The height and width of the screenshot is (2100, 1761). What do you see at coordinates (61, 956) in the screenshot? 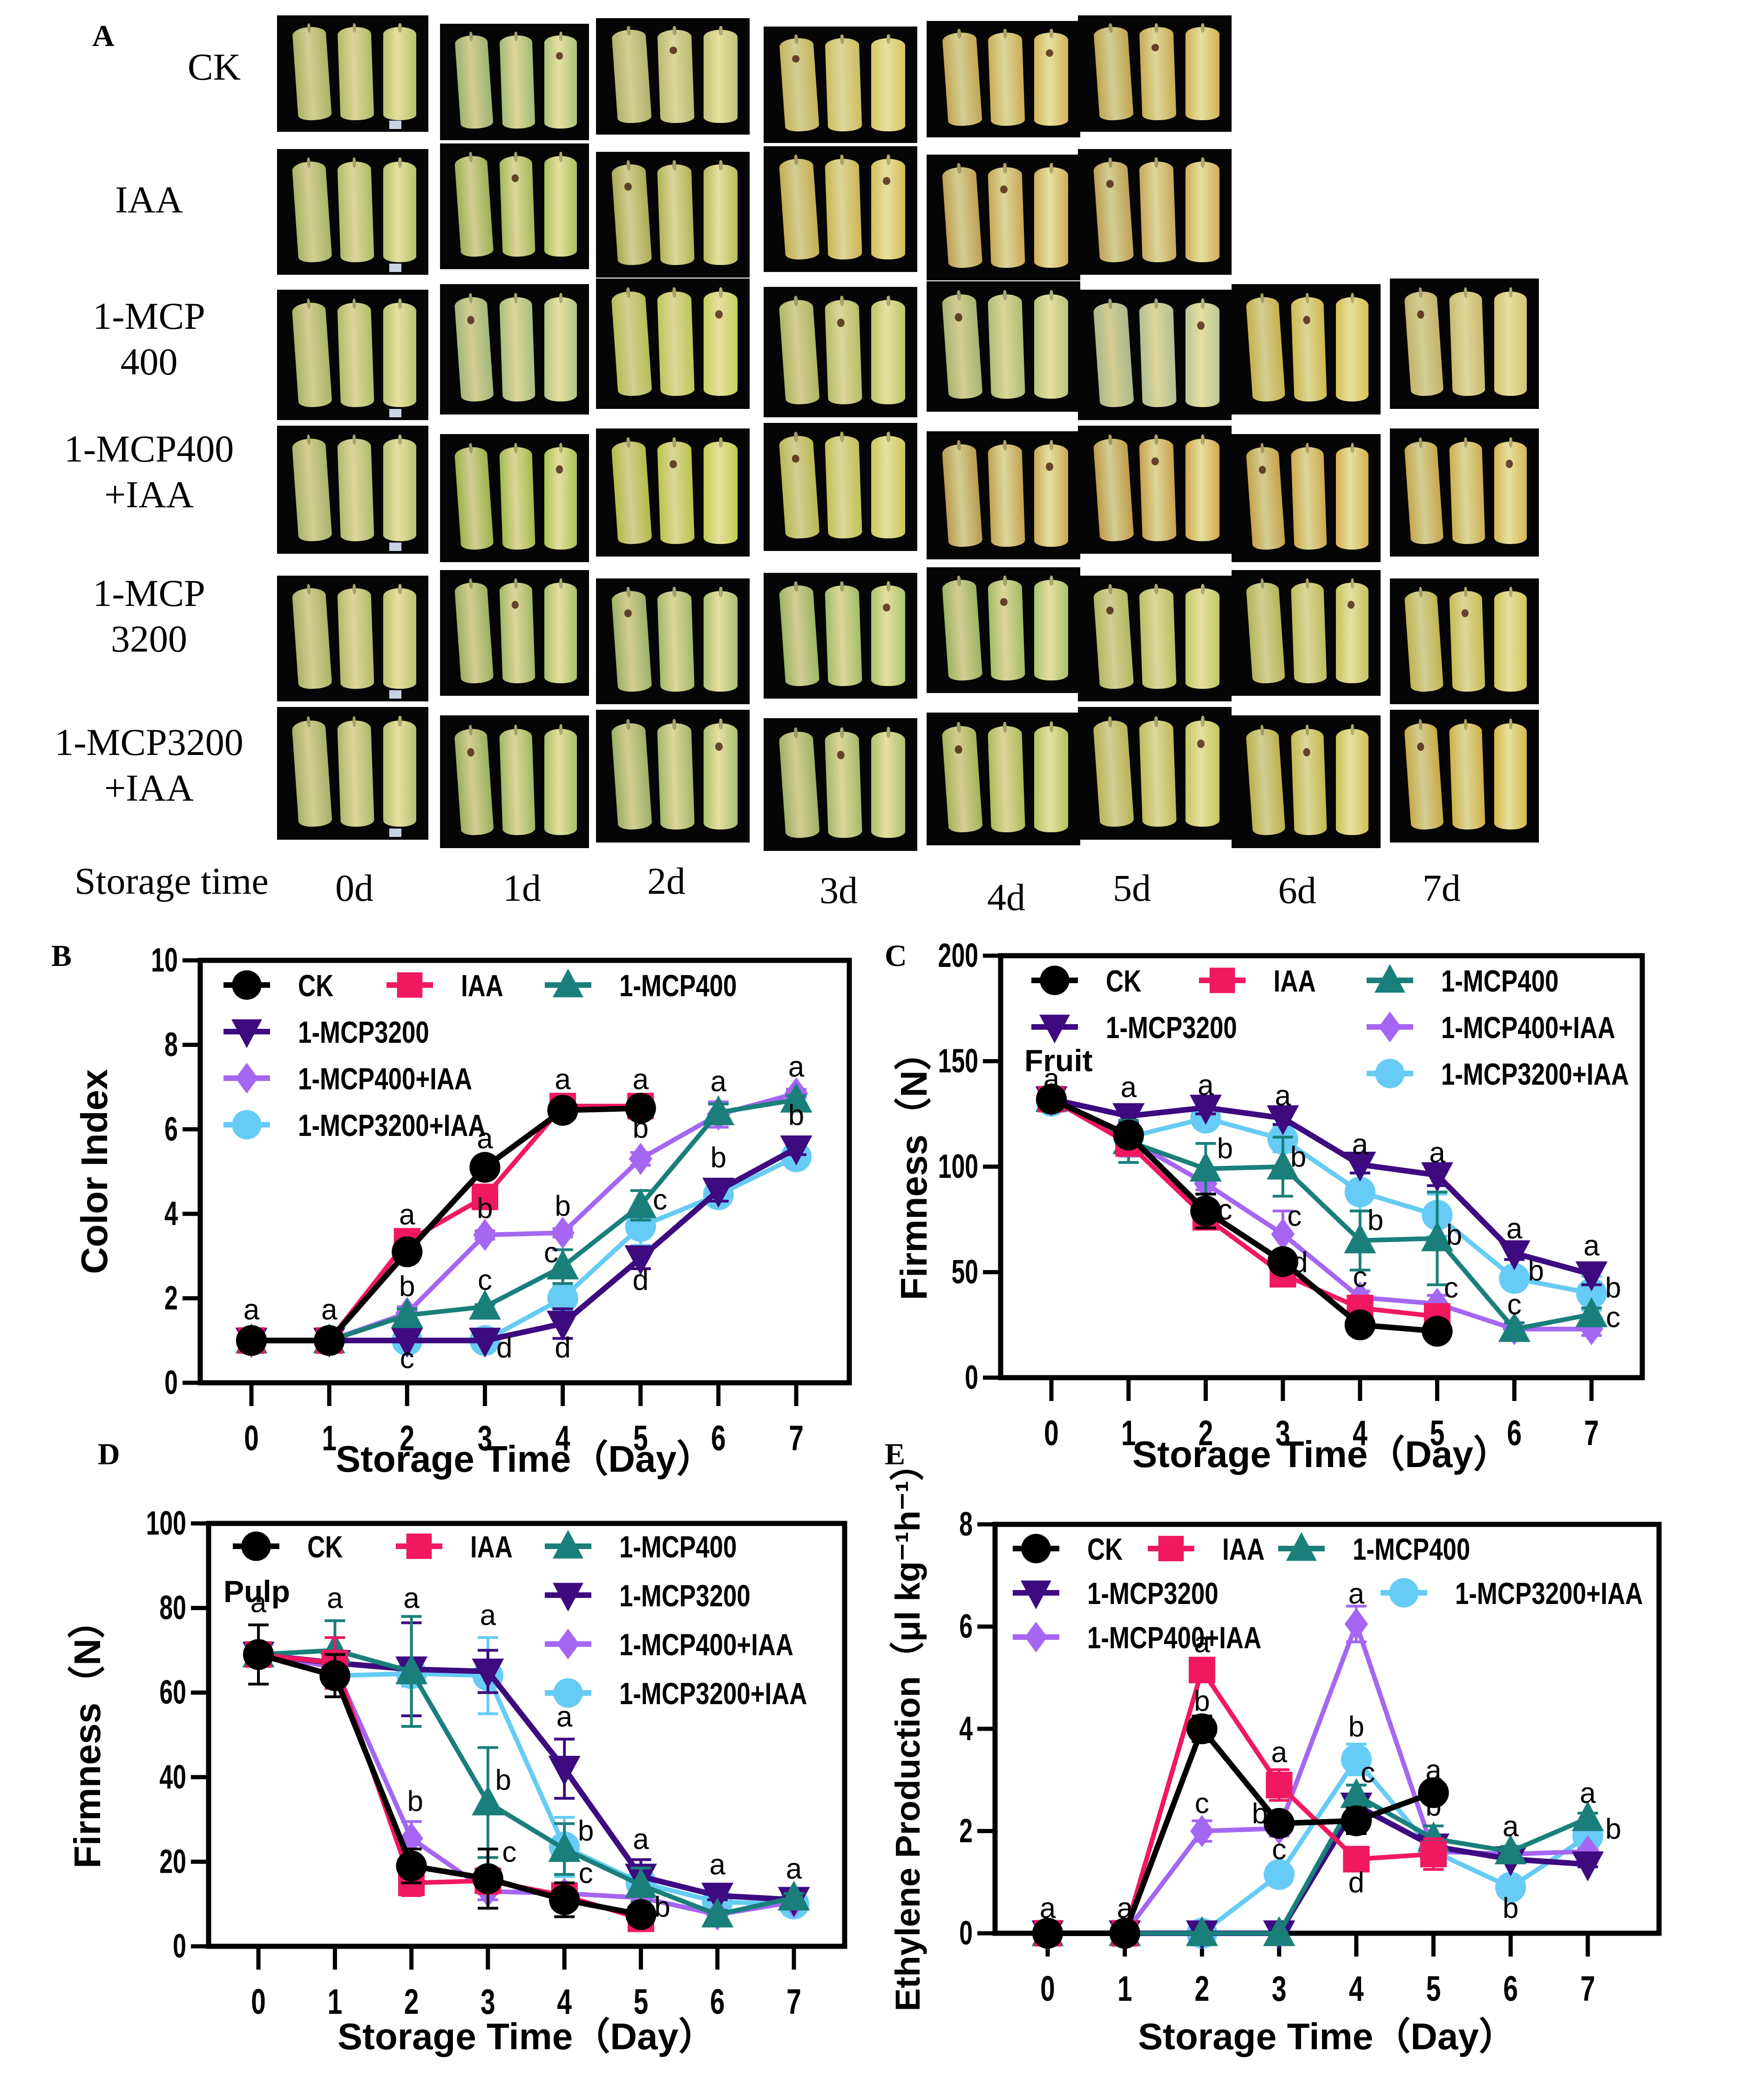
I see `panel-letter-b: B` at bounding box center [61, 956].